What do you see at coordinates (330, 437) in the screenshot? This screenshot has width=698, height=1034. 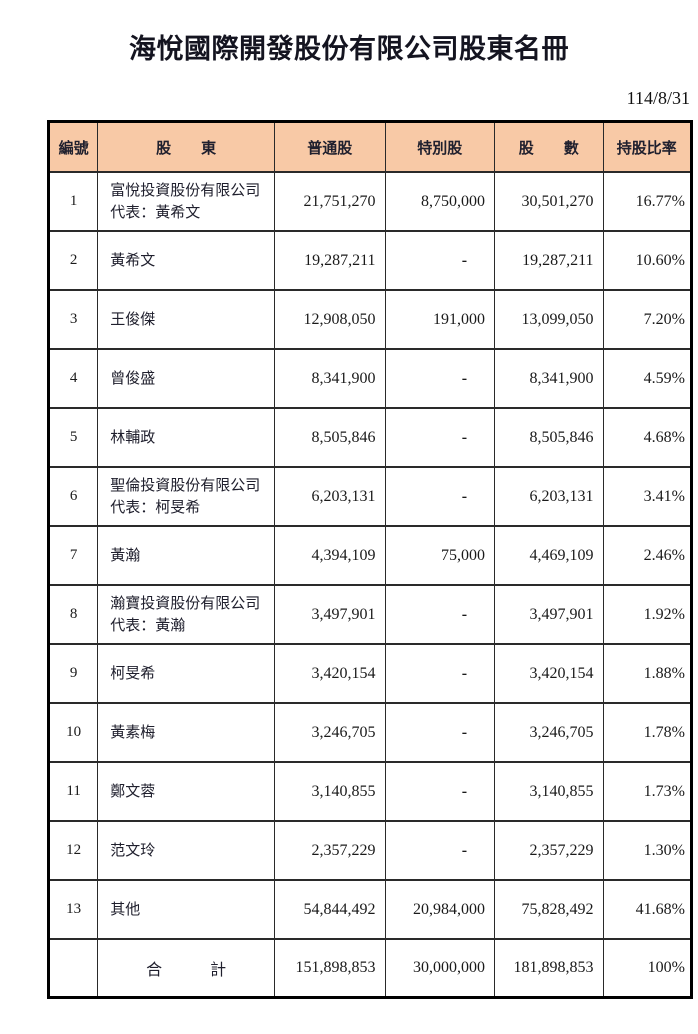 I see `cell-common-shares: 8,505,846` at bounding box center [330, 437].